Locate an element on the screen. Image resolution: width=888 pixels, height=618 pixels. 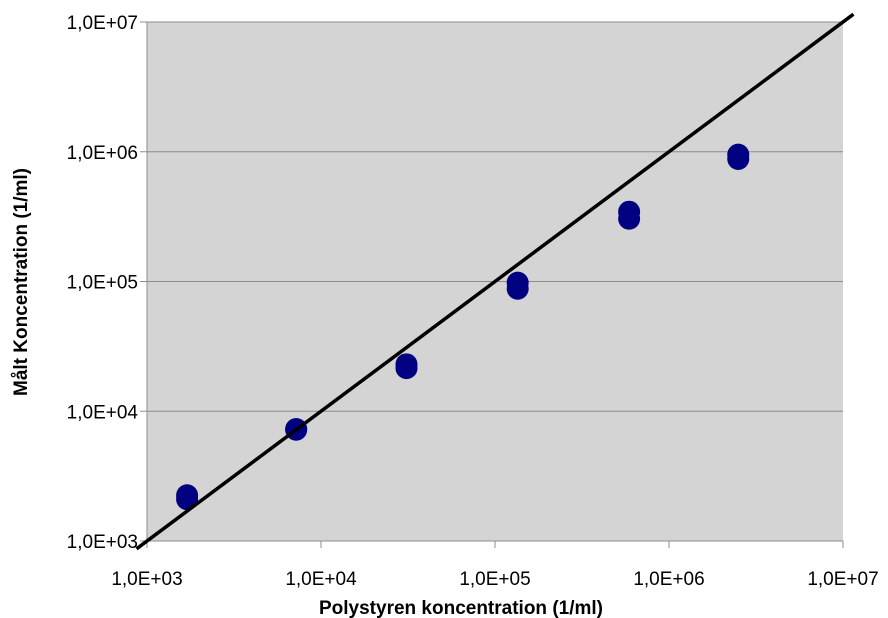
y-axis-ticks: 1,0E+03 1,0E+04 1,0E+05 1,0E+06 1,0E+07 is located at coordinates (107, 283).